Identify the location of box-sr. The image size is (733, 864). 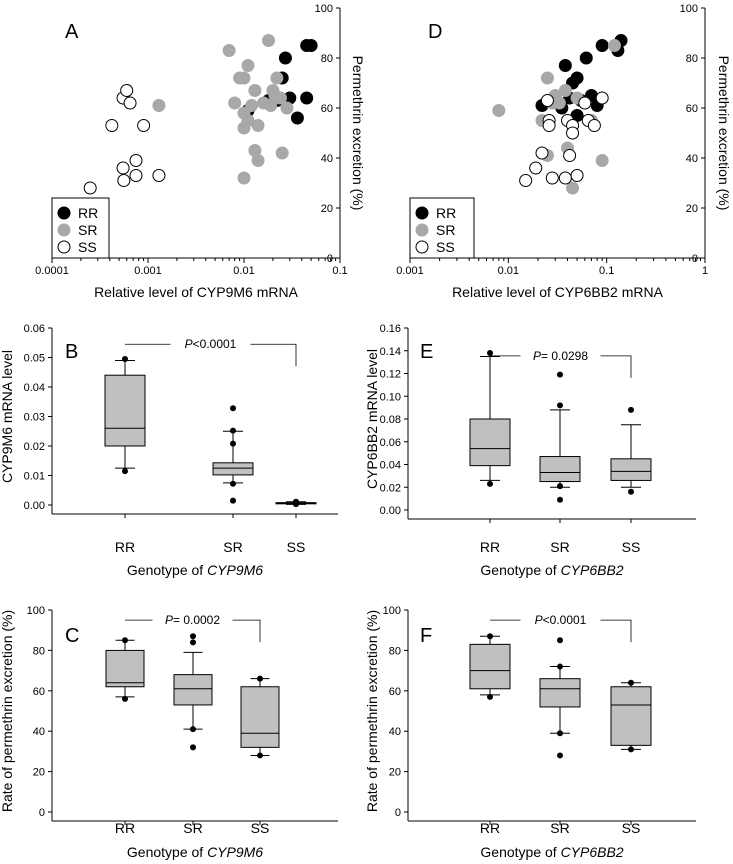
(560, 469).